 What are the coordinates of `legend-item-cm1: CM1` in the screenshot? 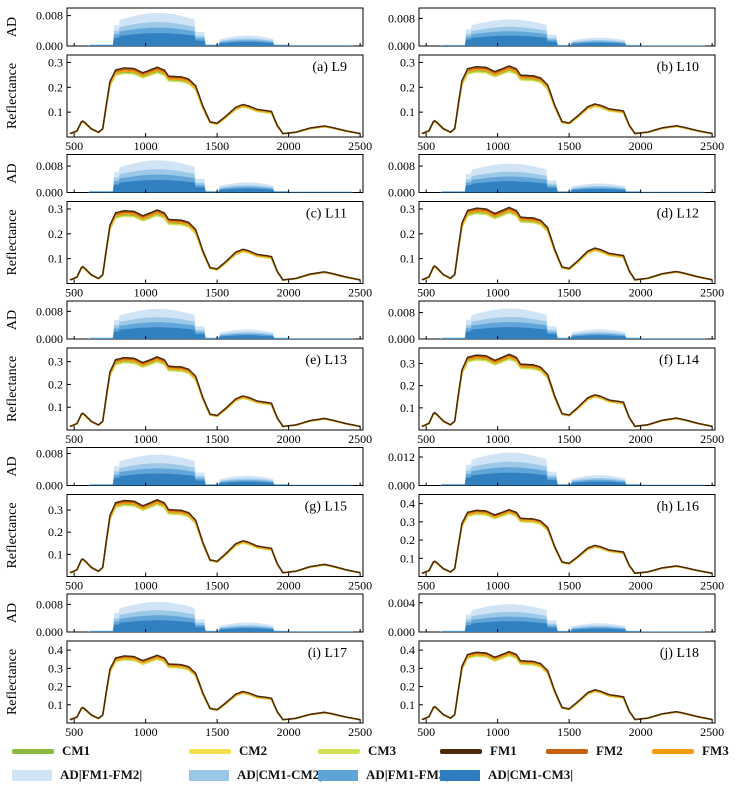 It's located at (51, 751).